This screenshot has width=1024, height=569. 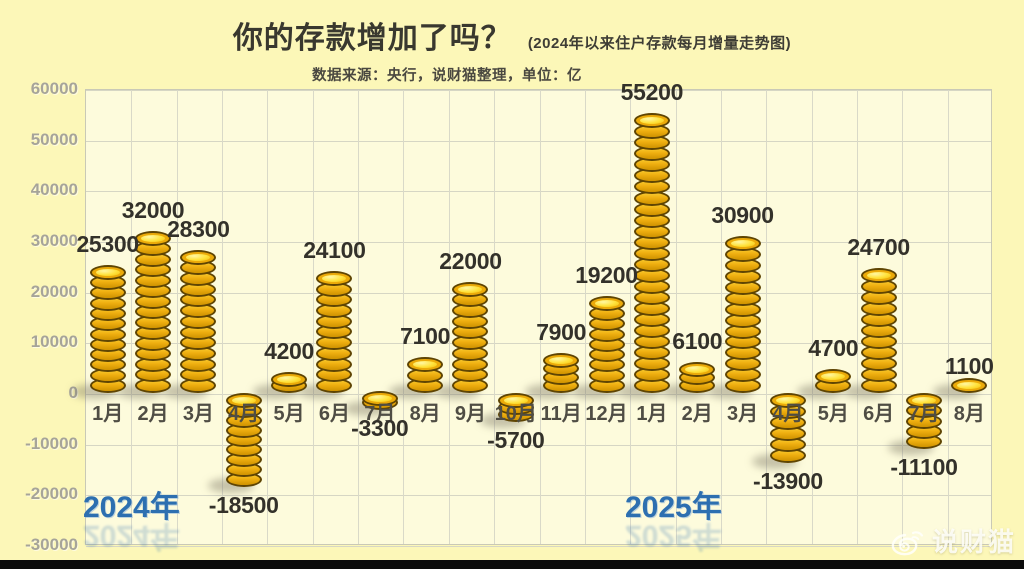 I want to click on month-label: 10月, so click(x=515, y=414).